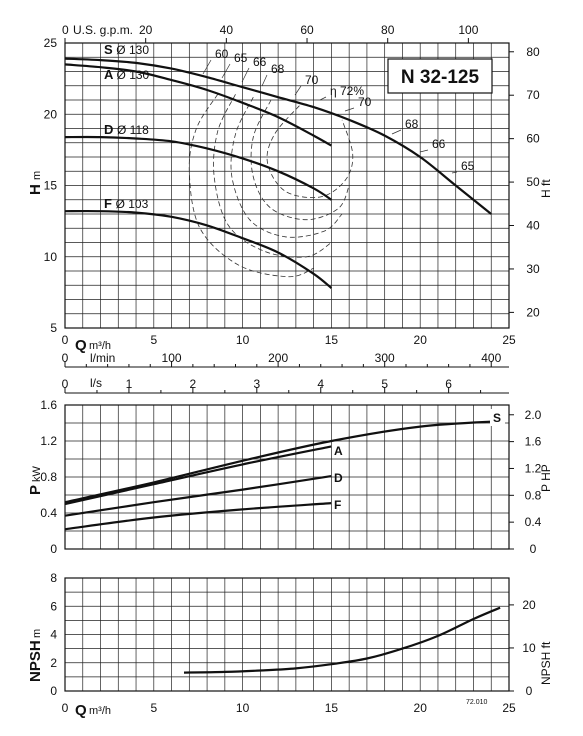 The height and width of the screenshot is (736, 583). What do you see at coordinates (65, 708) in the screenshot?
I see `npsh-q-tick-label: 0` at bounding box center [65, 708].